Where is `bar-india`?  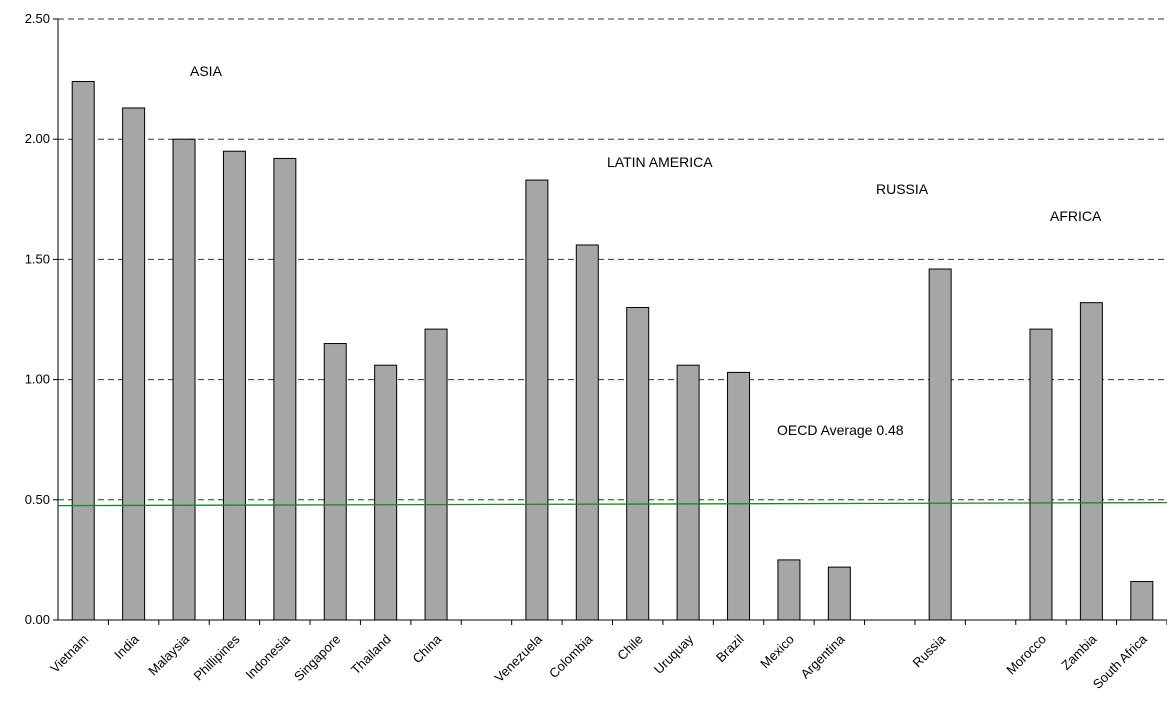 bar-india is located at coordinates (134, 364).